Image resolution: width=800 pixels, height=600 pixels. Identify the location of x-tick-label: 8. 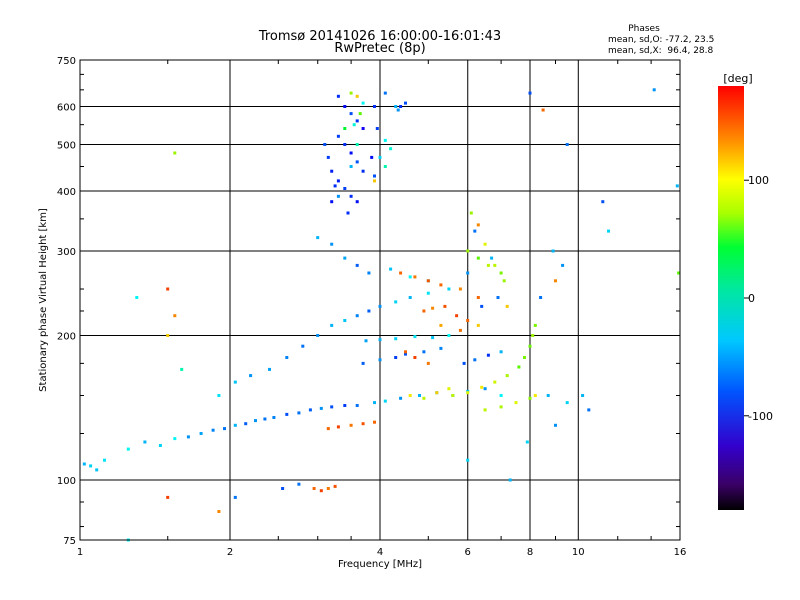
(530, 552).